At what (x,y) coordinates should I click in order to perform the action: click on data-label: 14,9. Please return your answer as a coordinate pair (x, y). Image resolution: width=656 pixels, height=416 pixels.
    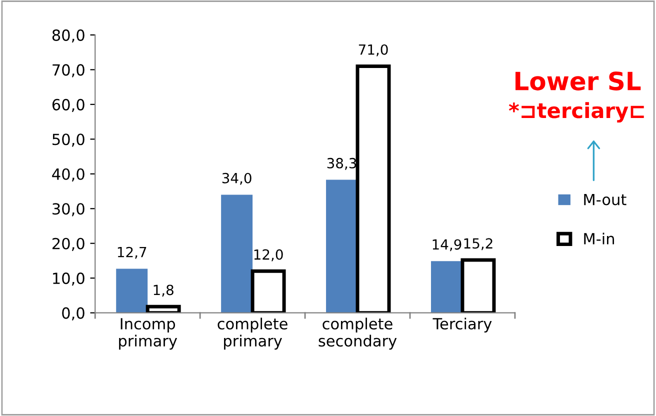
    Looking at the image, I should click on (447, 245).